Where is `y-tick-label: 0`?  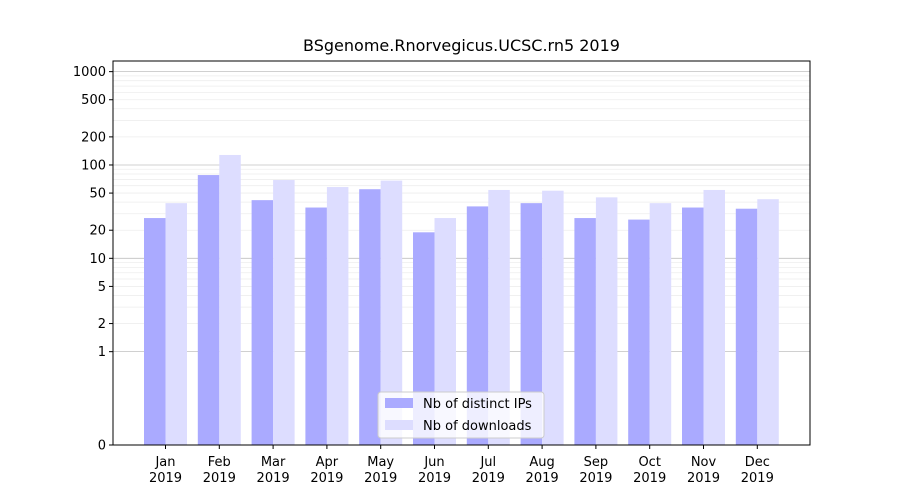 y-tick-label: 0 is located at coordinates (102, 446).